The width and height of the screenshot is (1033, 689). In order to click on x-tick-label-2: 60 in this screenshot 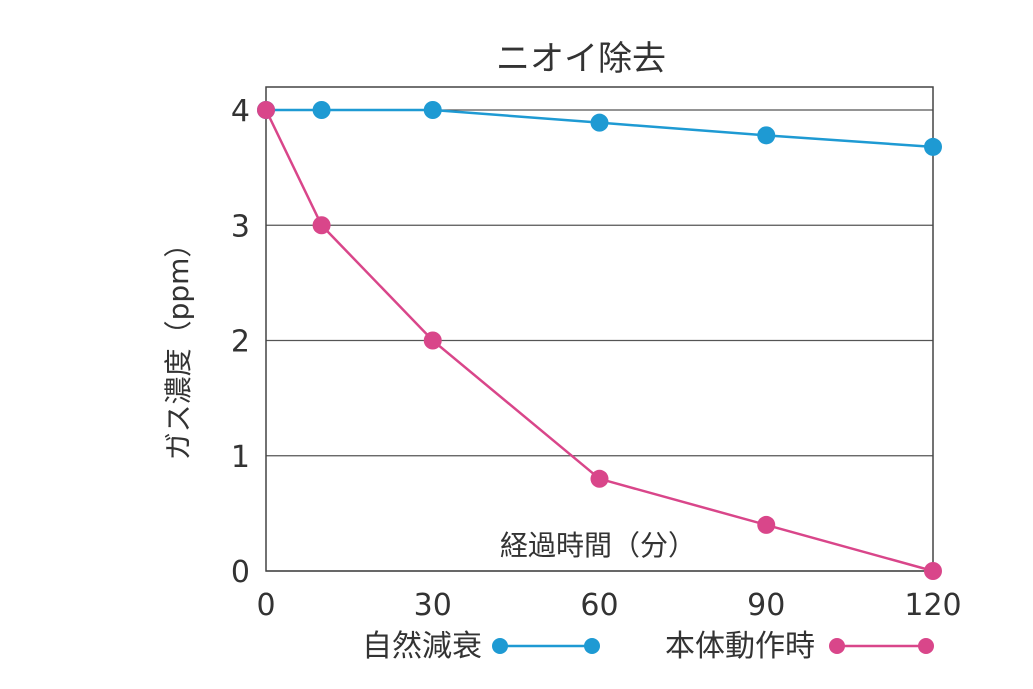, I will do `click(599, 605)`.